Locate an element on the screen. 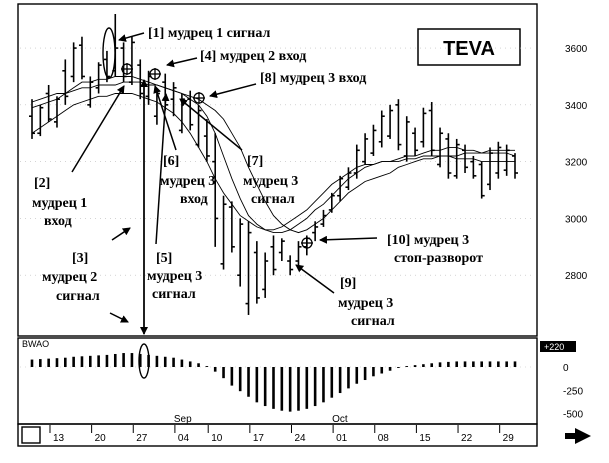 This screenshot has width=609, height=463. annotation-7-line2: сигнал is located at coordinates (273, 199).